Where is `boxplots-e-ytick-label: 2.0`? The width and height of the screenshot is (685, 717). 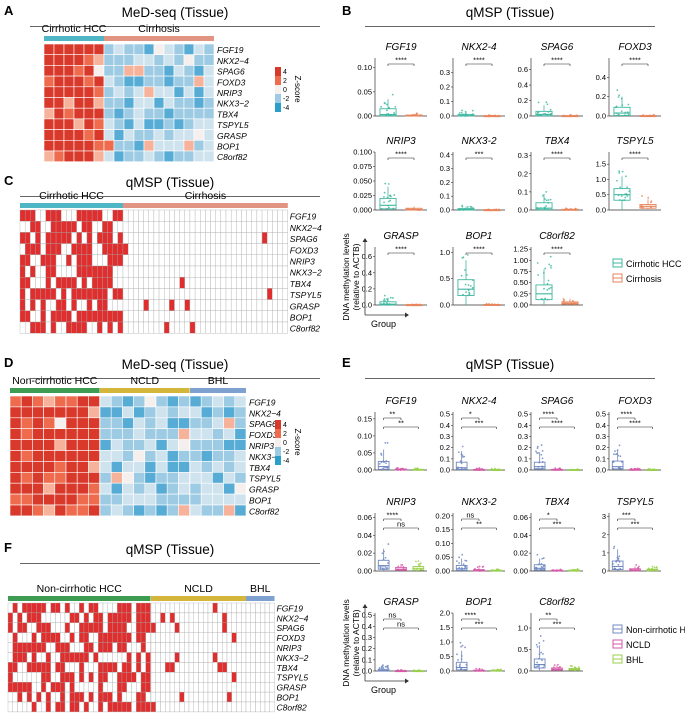
boxplots-e-ytick-label: 2.0 is located at coordinates (445, 613).